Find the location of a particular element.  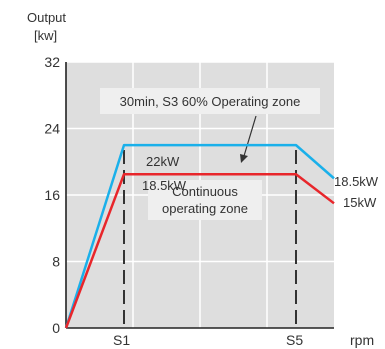

series-22kw-end-label: 18.5kW is located at coordinates (356, 181).